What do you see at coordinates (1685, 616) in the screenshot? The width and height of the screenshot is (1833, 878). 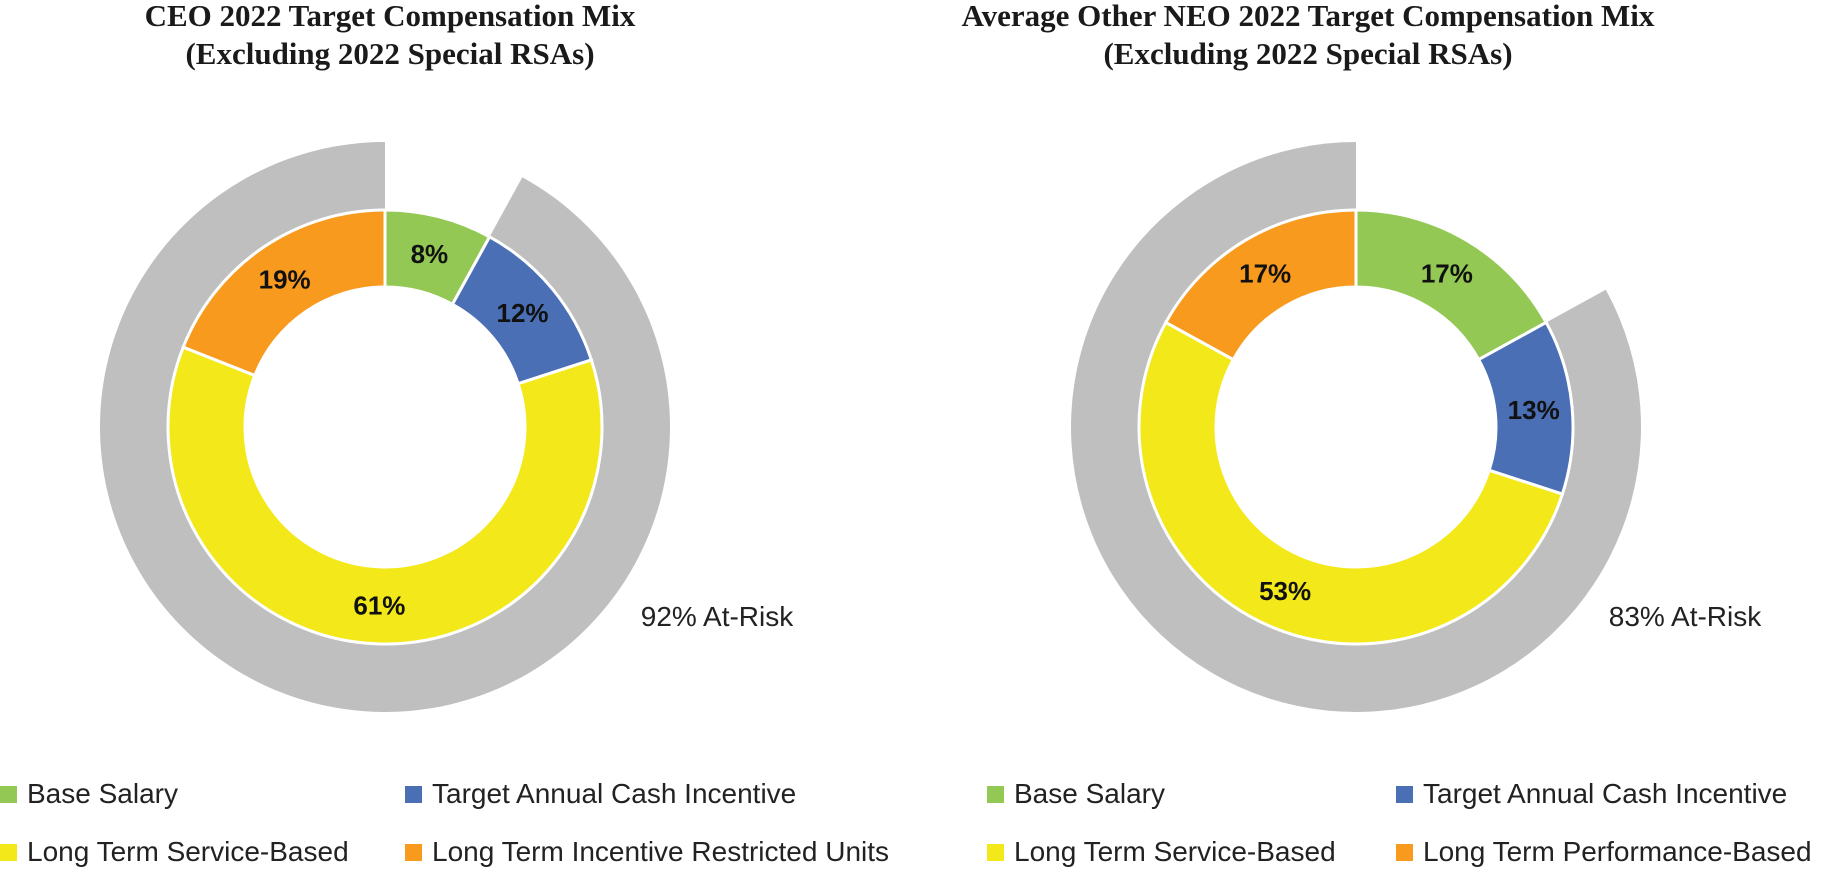 I see `at-risk-label: 83% At-Risk` at bounding box center [1685, 616].